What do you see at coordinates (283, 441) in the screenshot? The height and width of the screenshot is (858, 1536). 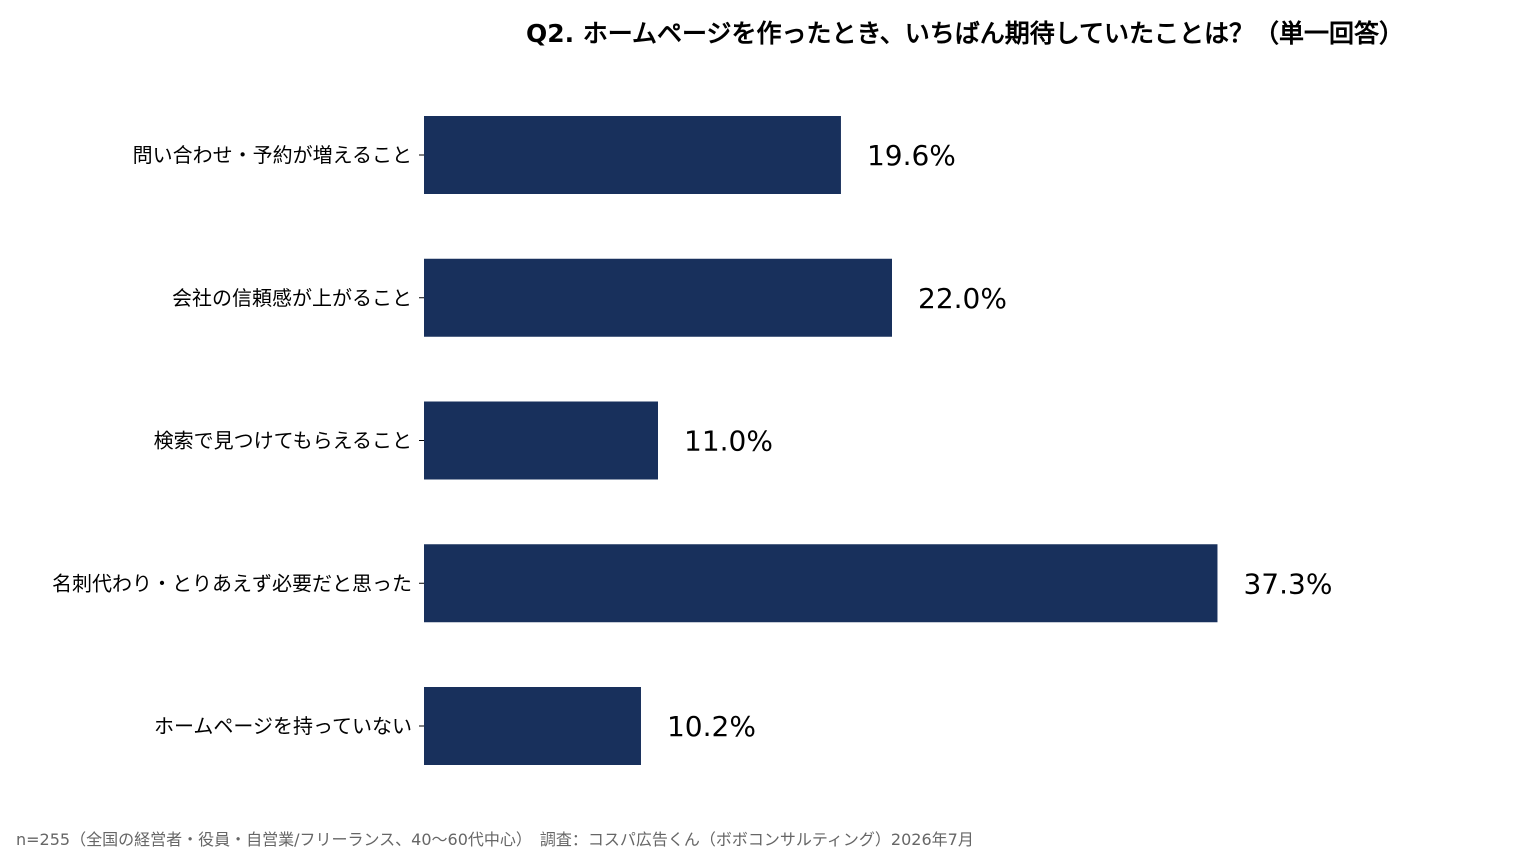 I see `category-label-2: 検索で見つけてもらえること` at bounding box center [283, 441].